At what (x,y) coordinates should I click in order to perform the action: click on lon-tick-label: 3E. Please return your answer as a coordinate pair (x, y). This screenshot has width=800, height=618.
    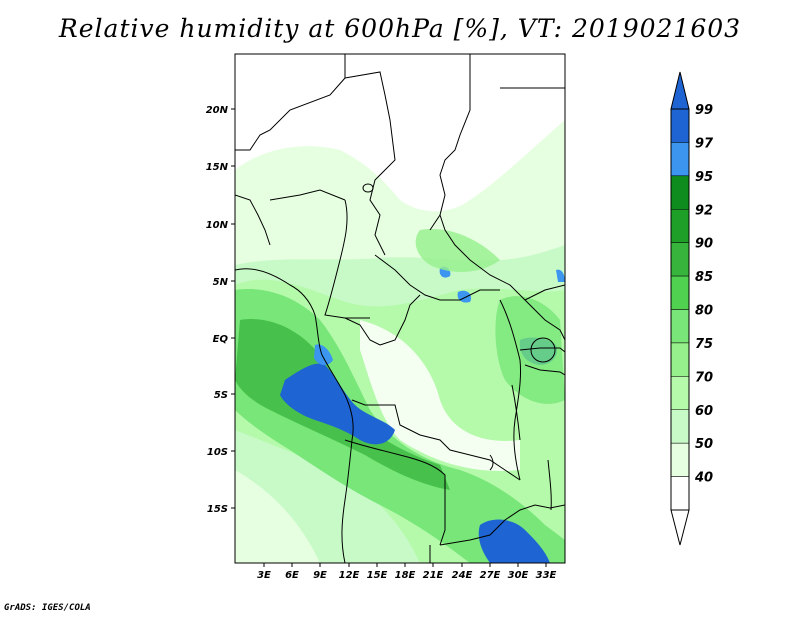
    Looking at the image, I should click on (264, 575).